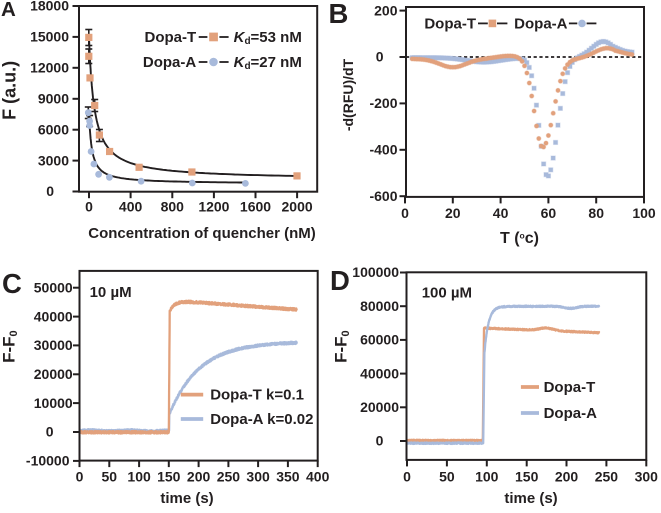  I want to click on svg-text: 20, so click(453, 213).